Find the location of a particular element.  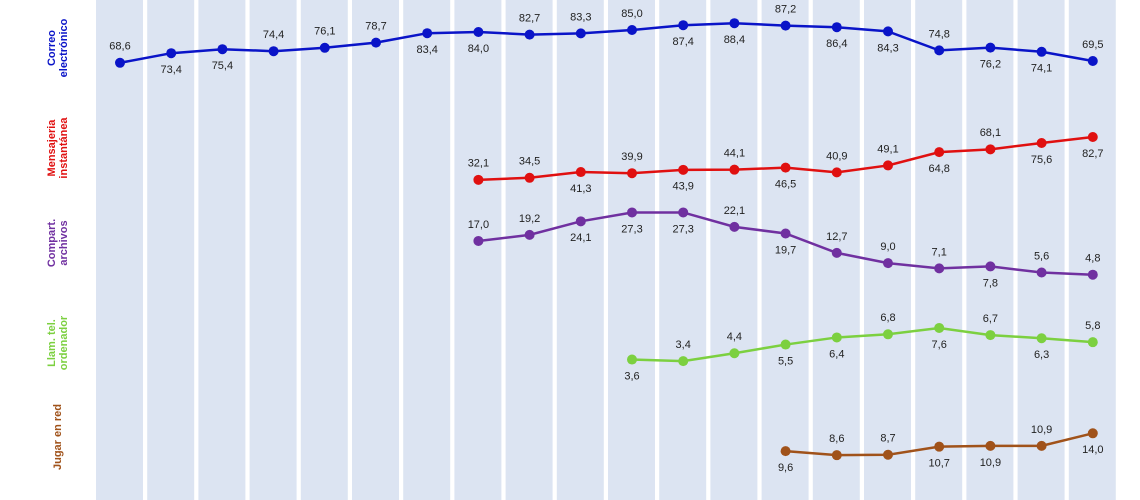

series-label: Compart. archivos is located at coordinates (58, 243).